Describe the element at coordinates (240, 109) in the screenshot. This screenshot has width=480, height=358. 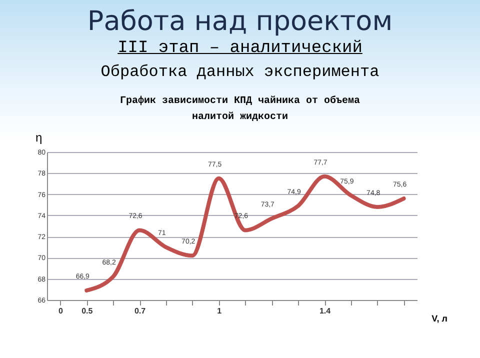
I see `chart-title: График зависимости КПД чайника от объема налитой жидкости` at that location.